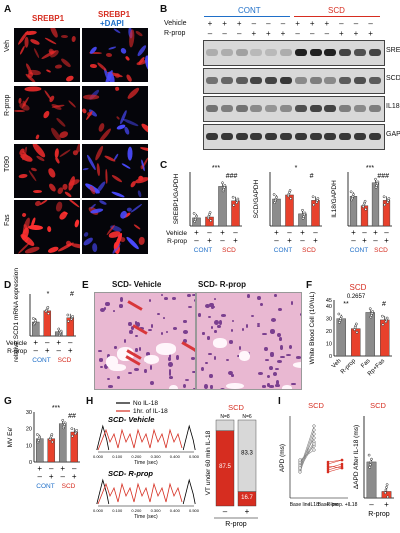  Describe the element at coordinates (194, 456) in the screenshot. I see `trace-x-tick: 0.500` at that location.